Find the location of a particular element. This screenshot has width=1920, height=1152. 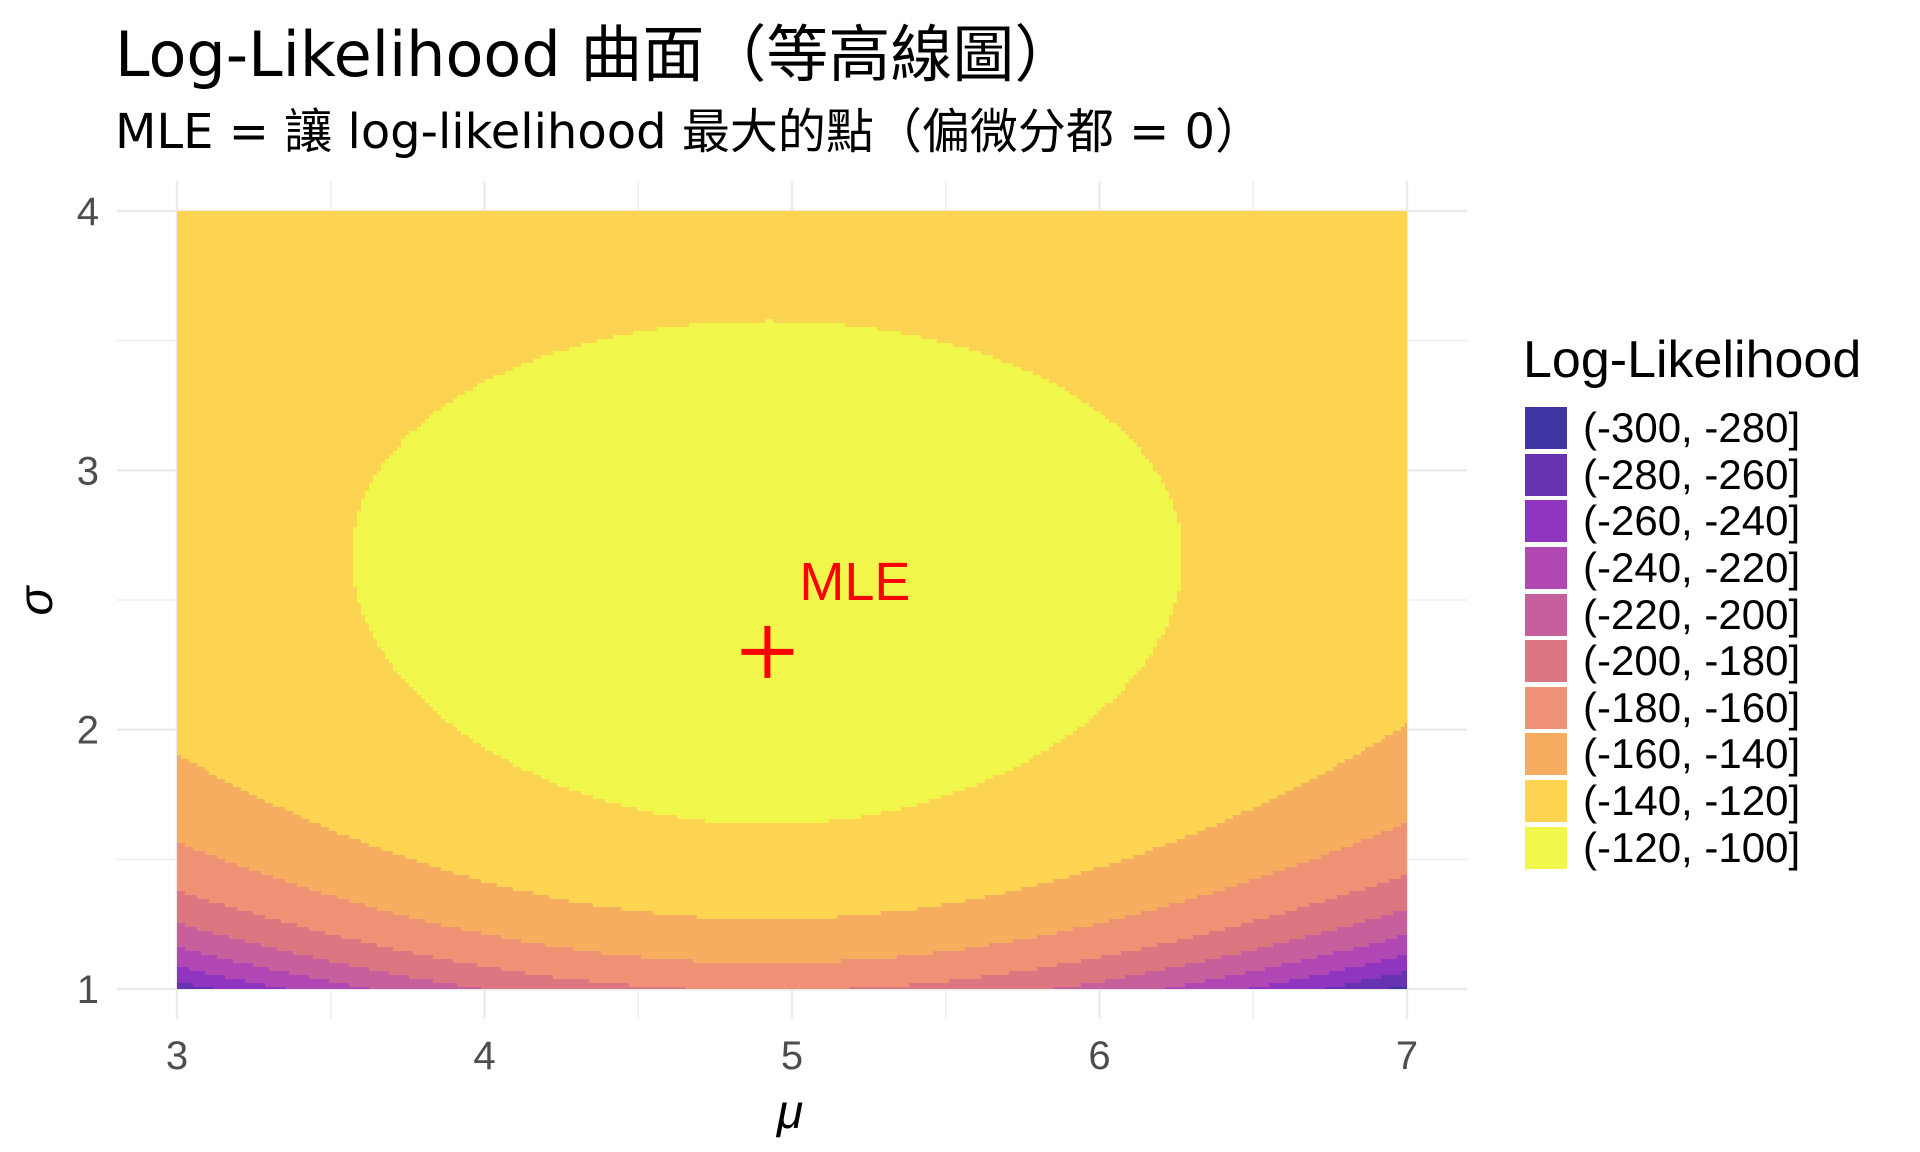

legend-item: (-300, -280] is located at coordinates (1663, 428).